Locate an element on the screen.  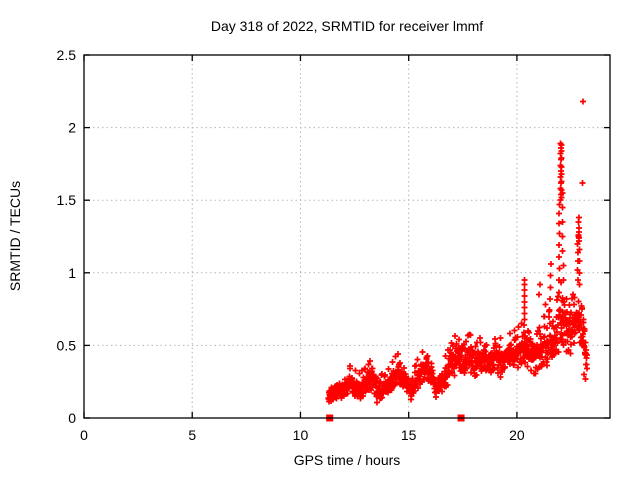
x-tick-label: 0 is located at coordinates (84, 435).